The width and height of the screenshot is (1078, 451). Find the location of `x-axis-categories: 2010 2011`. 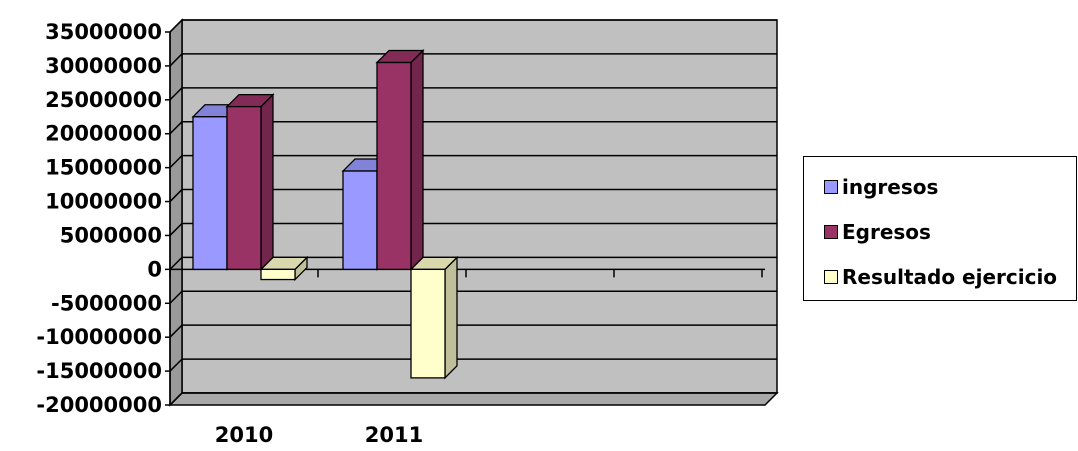

x-axis-categories: 2010 2011 is located at coordinates (319, 435).